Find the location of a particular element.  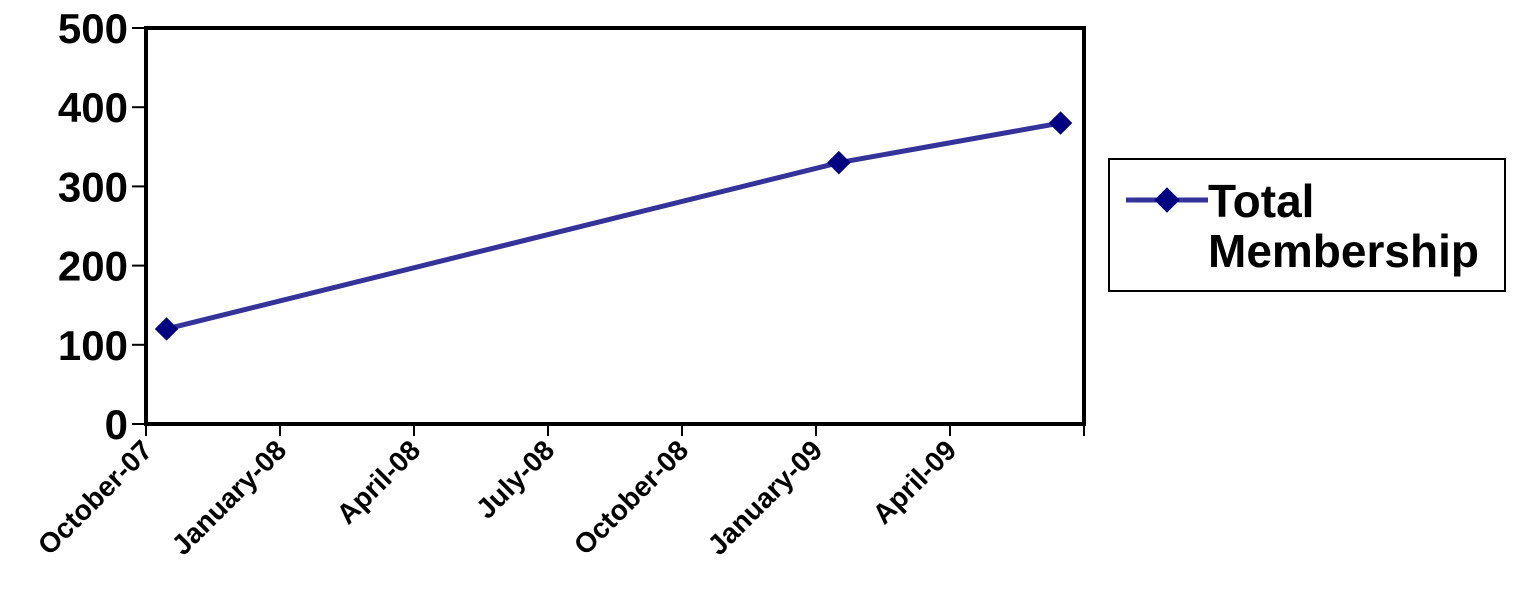

x-tick-label: January-09 is located at coordinates (765, 497).